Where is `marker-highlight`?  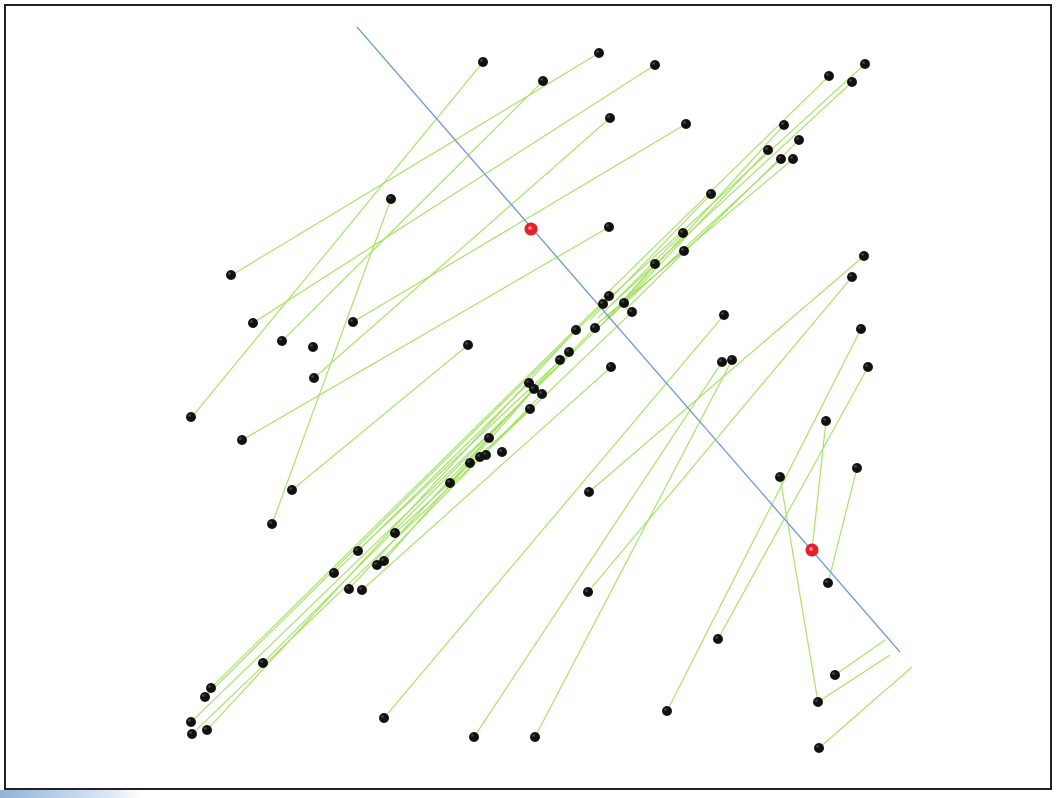
marker-highlight is located at coordinates (530, 228).